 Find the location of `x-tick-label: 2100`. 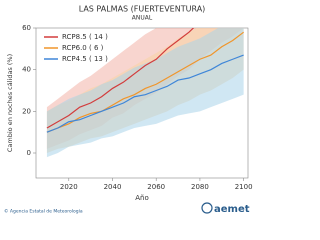

x-tick-label: 2100 is located at coordinates (244, 187).